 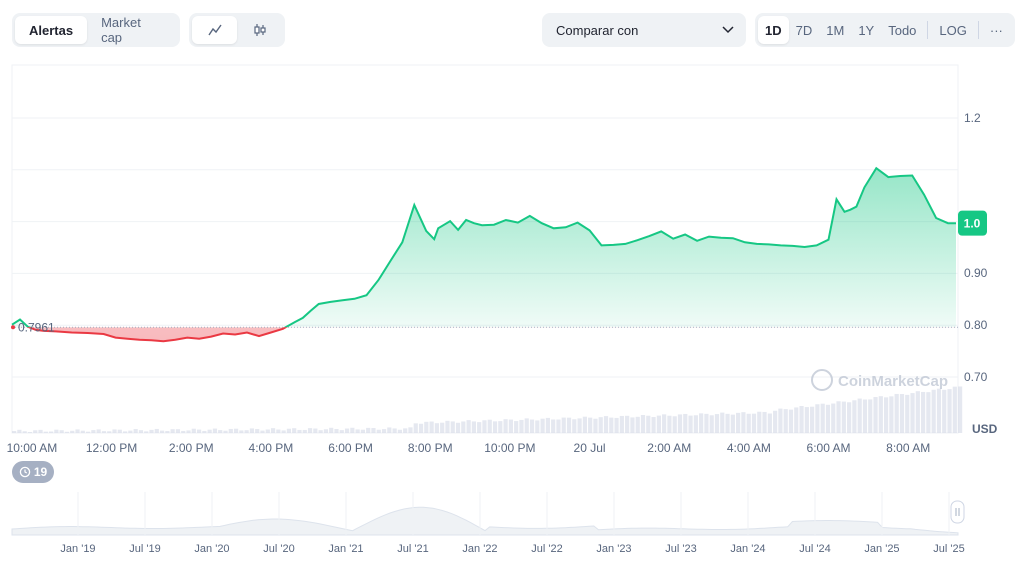 I want to click on compare-select: Comparar con, so click(x=644, y=30).